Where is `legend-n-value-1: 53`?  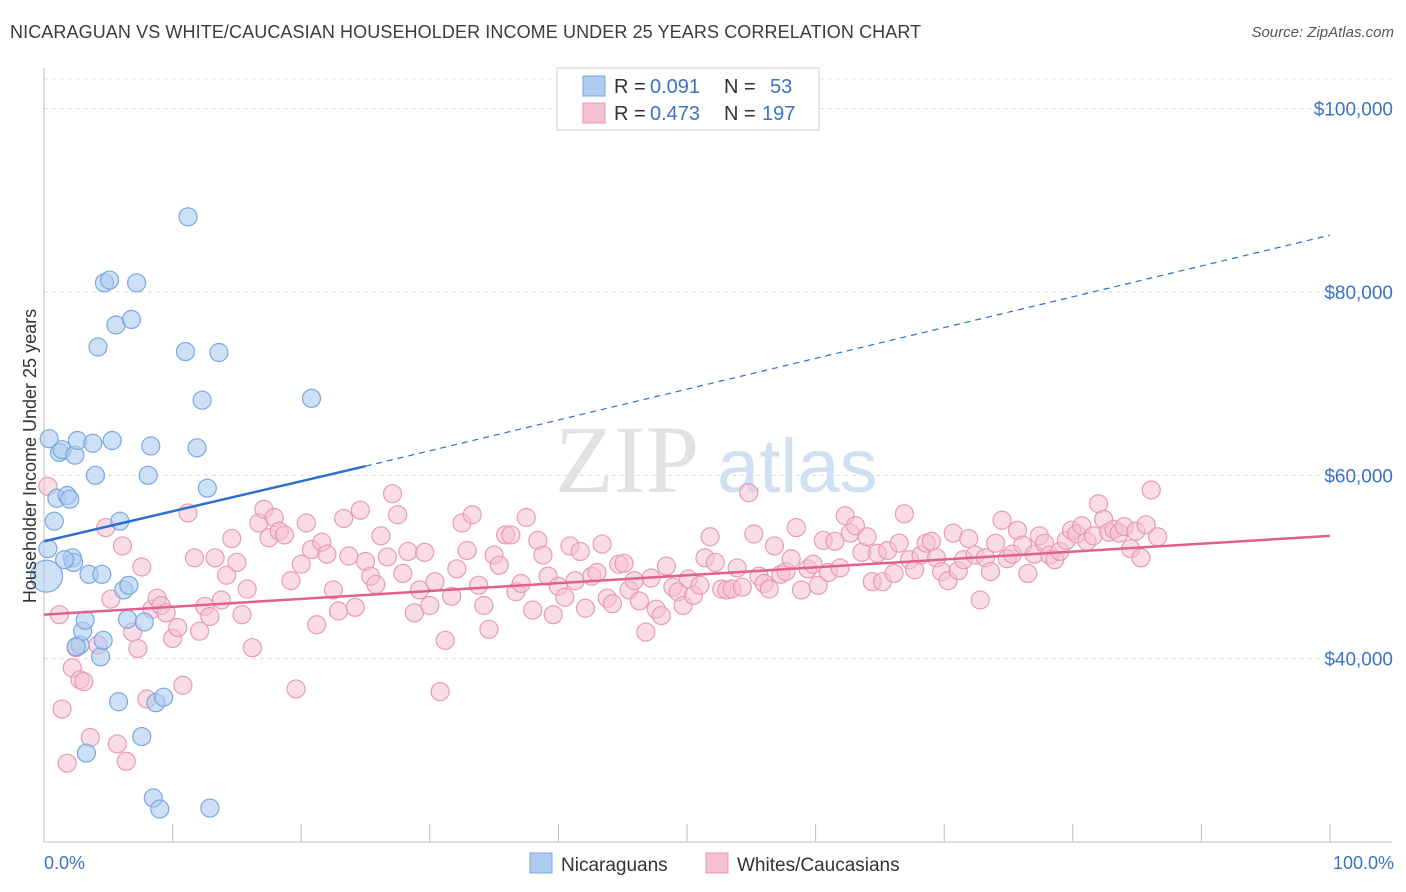 legend-n-value-1: 53 is located at coordinates (781, 87).